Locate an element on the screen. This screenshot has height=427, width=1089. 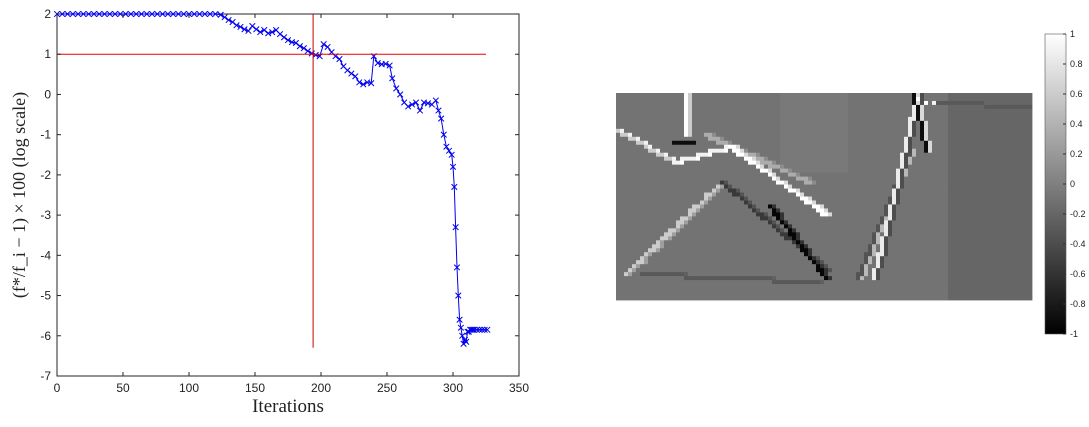
data-point is located at coordinates (487, 329).